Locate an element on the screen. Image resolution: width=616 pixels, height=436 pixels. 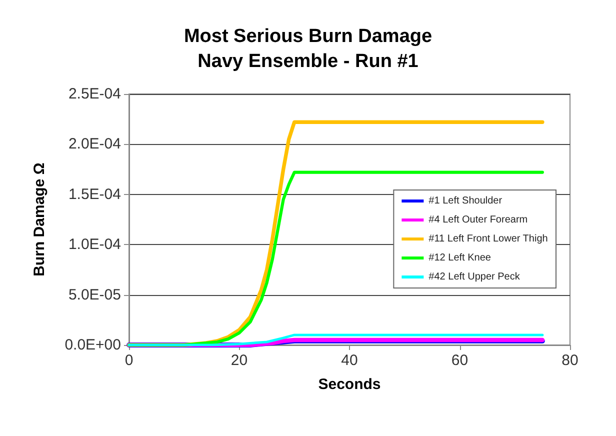
x-tick-label: 20 is located at coordinates (239, 360).